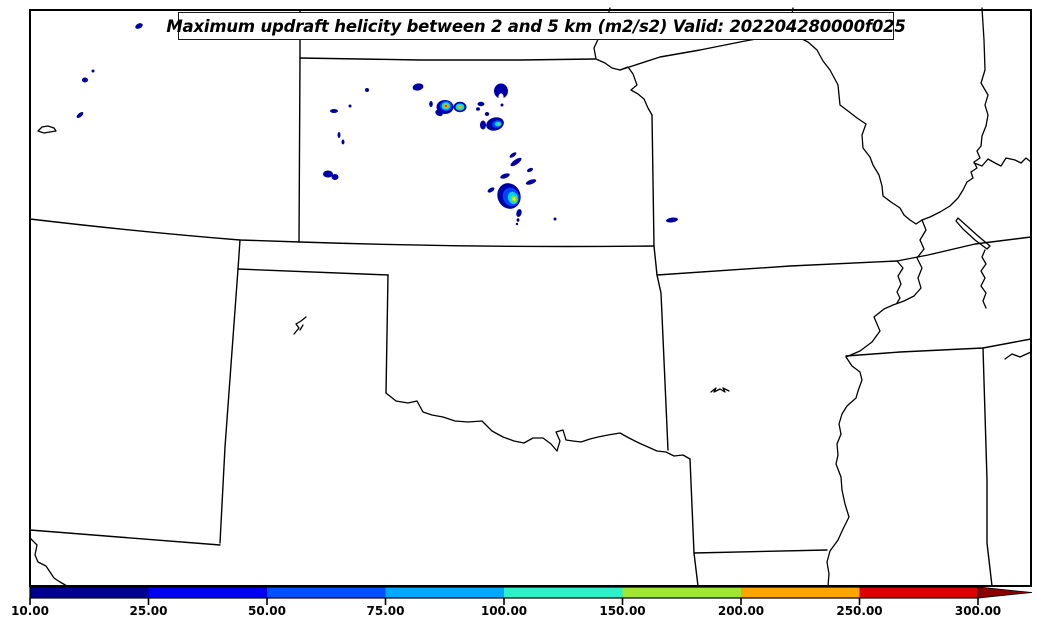  Describe the element at coordinates (492, 124) in the screenshot. I see `helicity-cell-moderate` at that location.